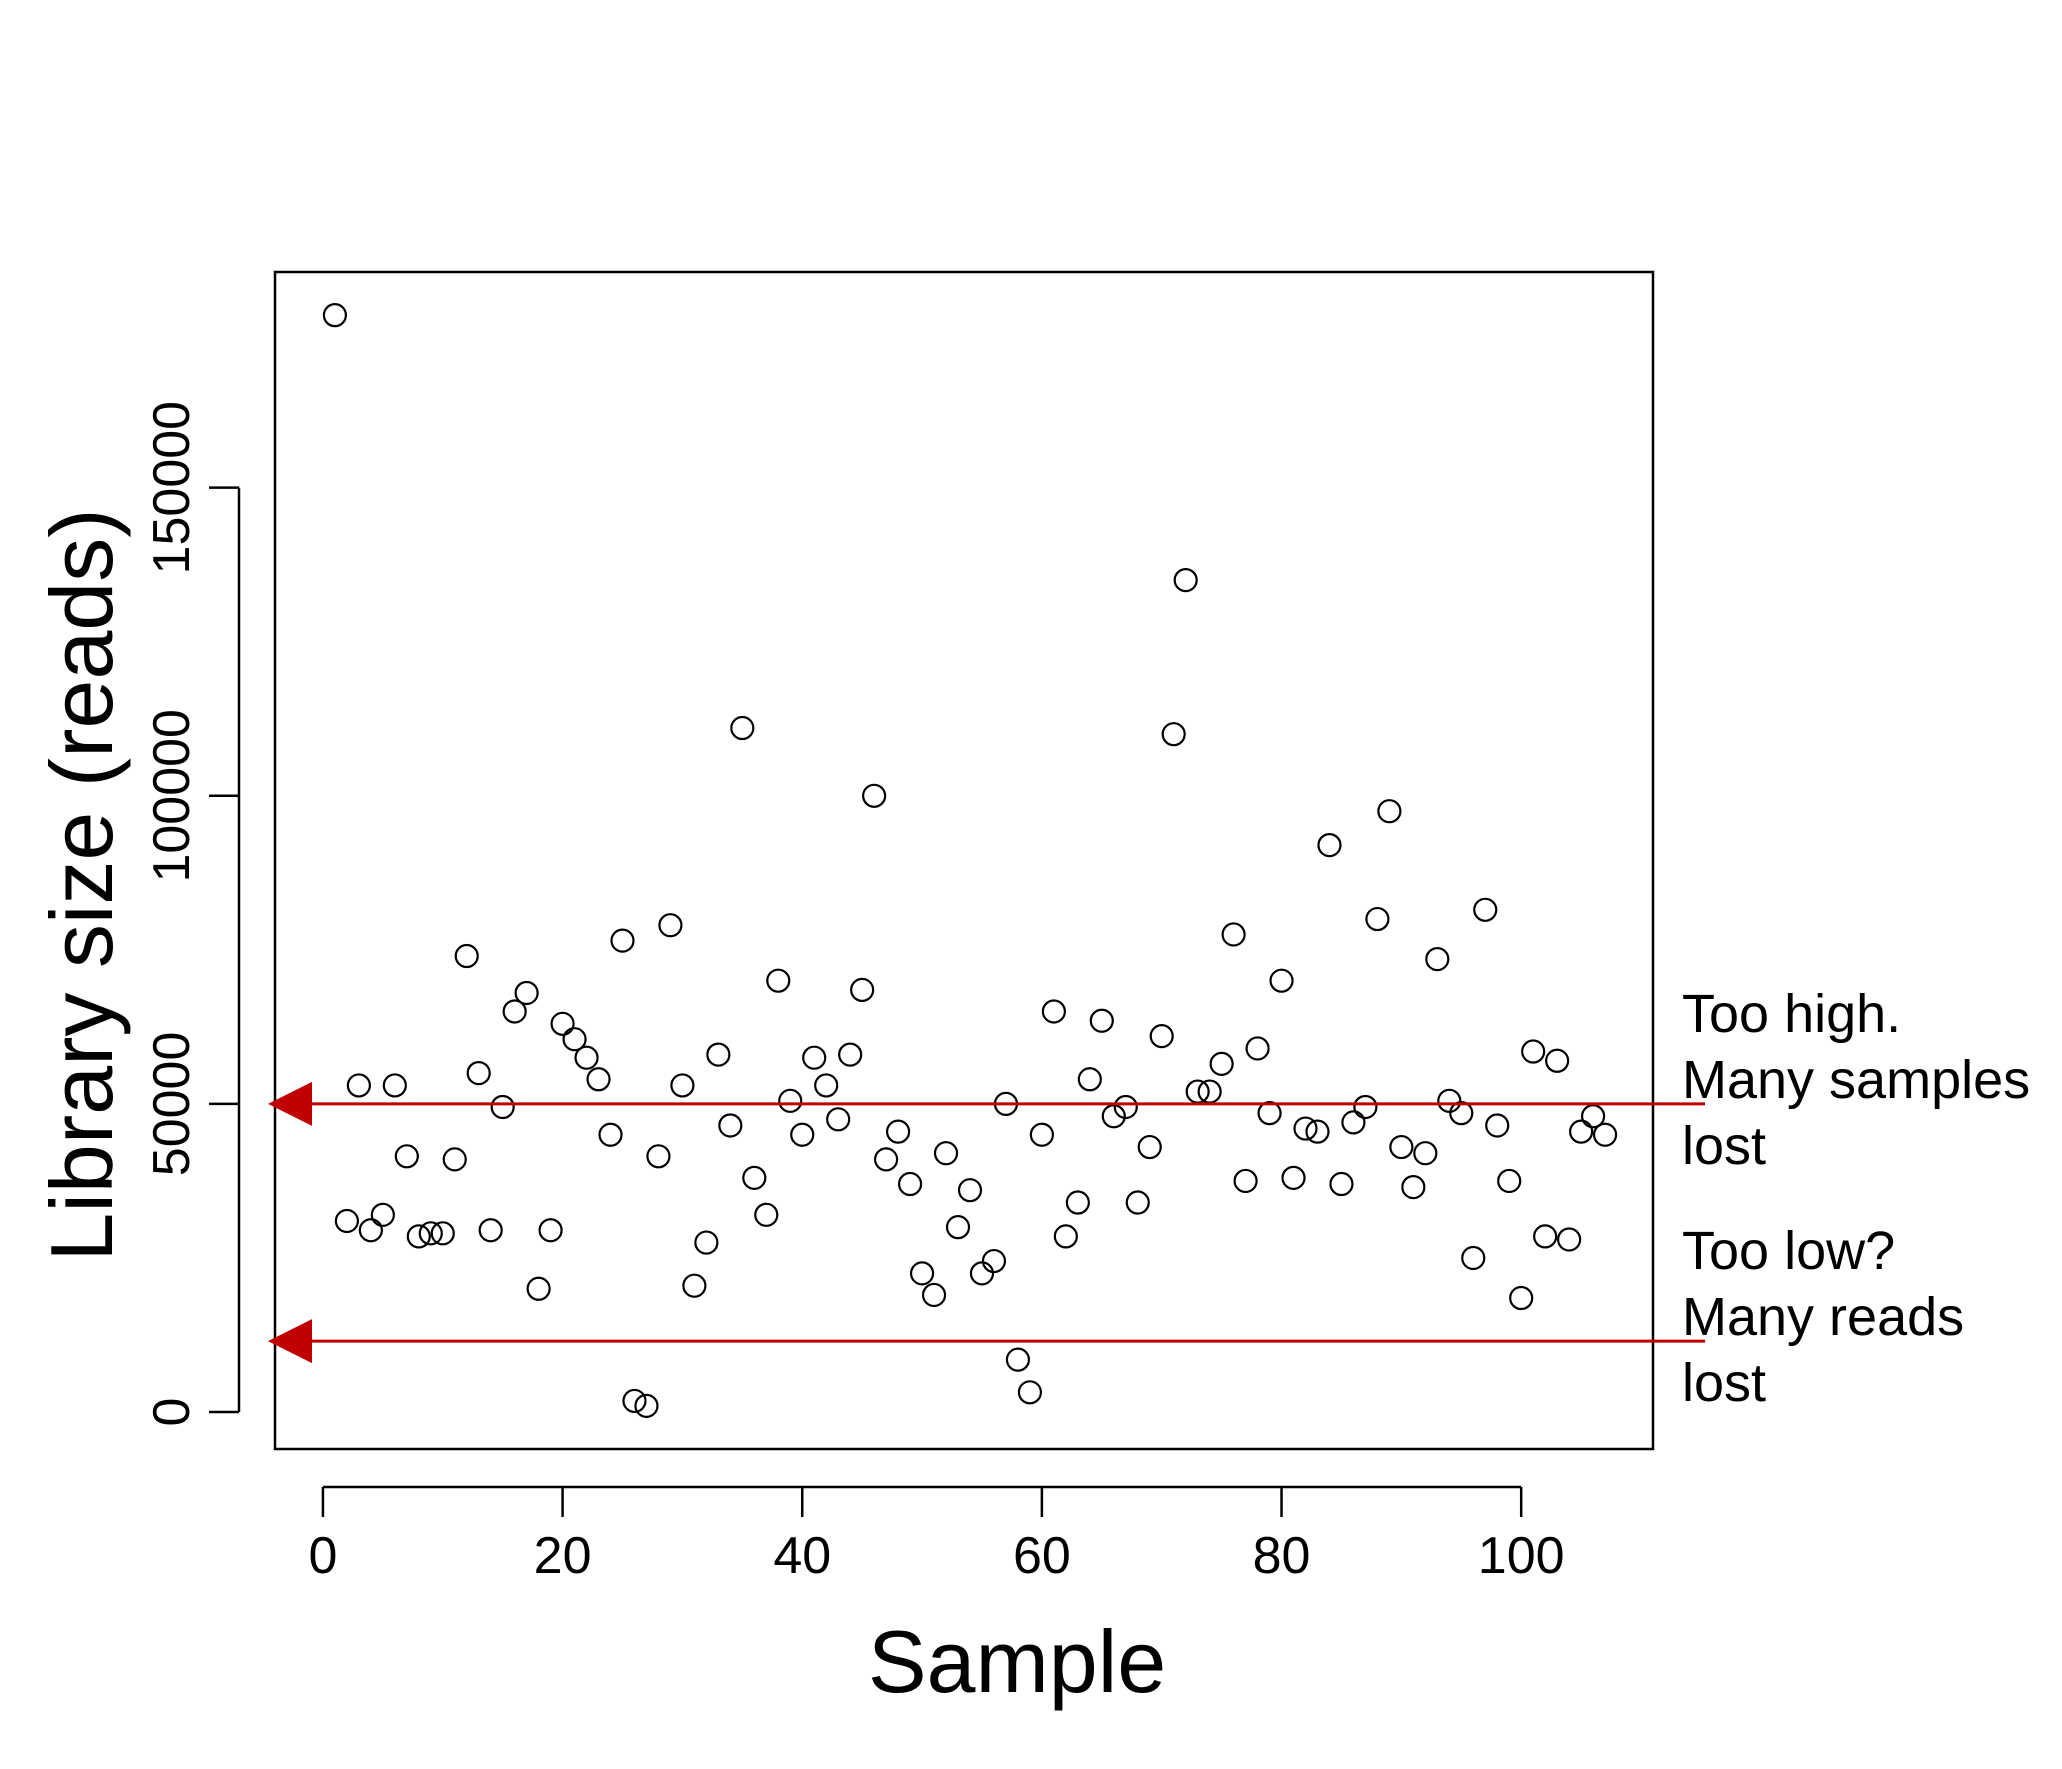 This screenshot has height=1769, width=2062. I want to click on y-tick-label: 0, so click(172, 1412).